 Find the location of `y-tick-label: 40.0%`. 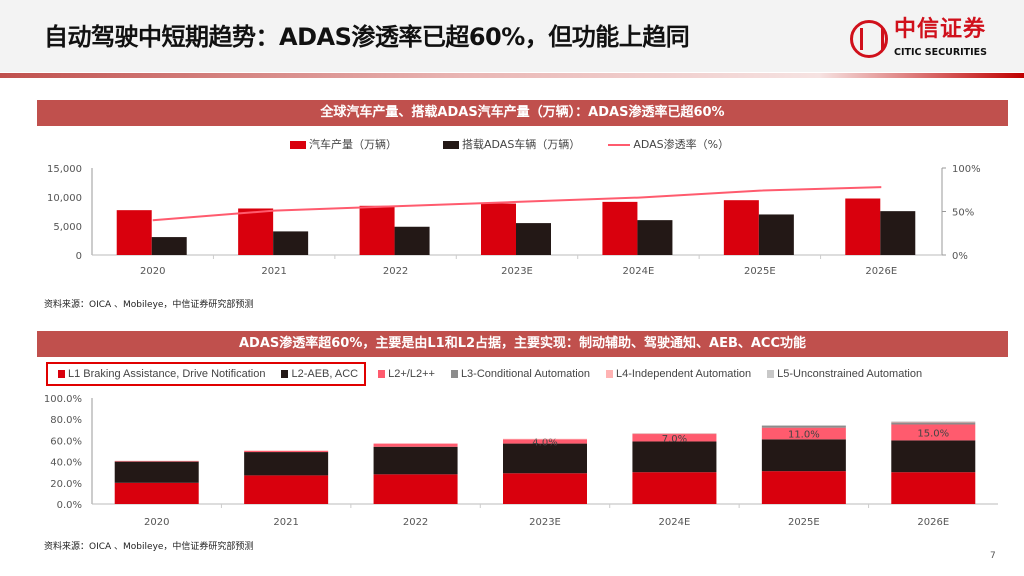

y-tick-label: 40.0% is located at coordinates (66, 463).